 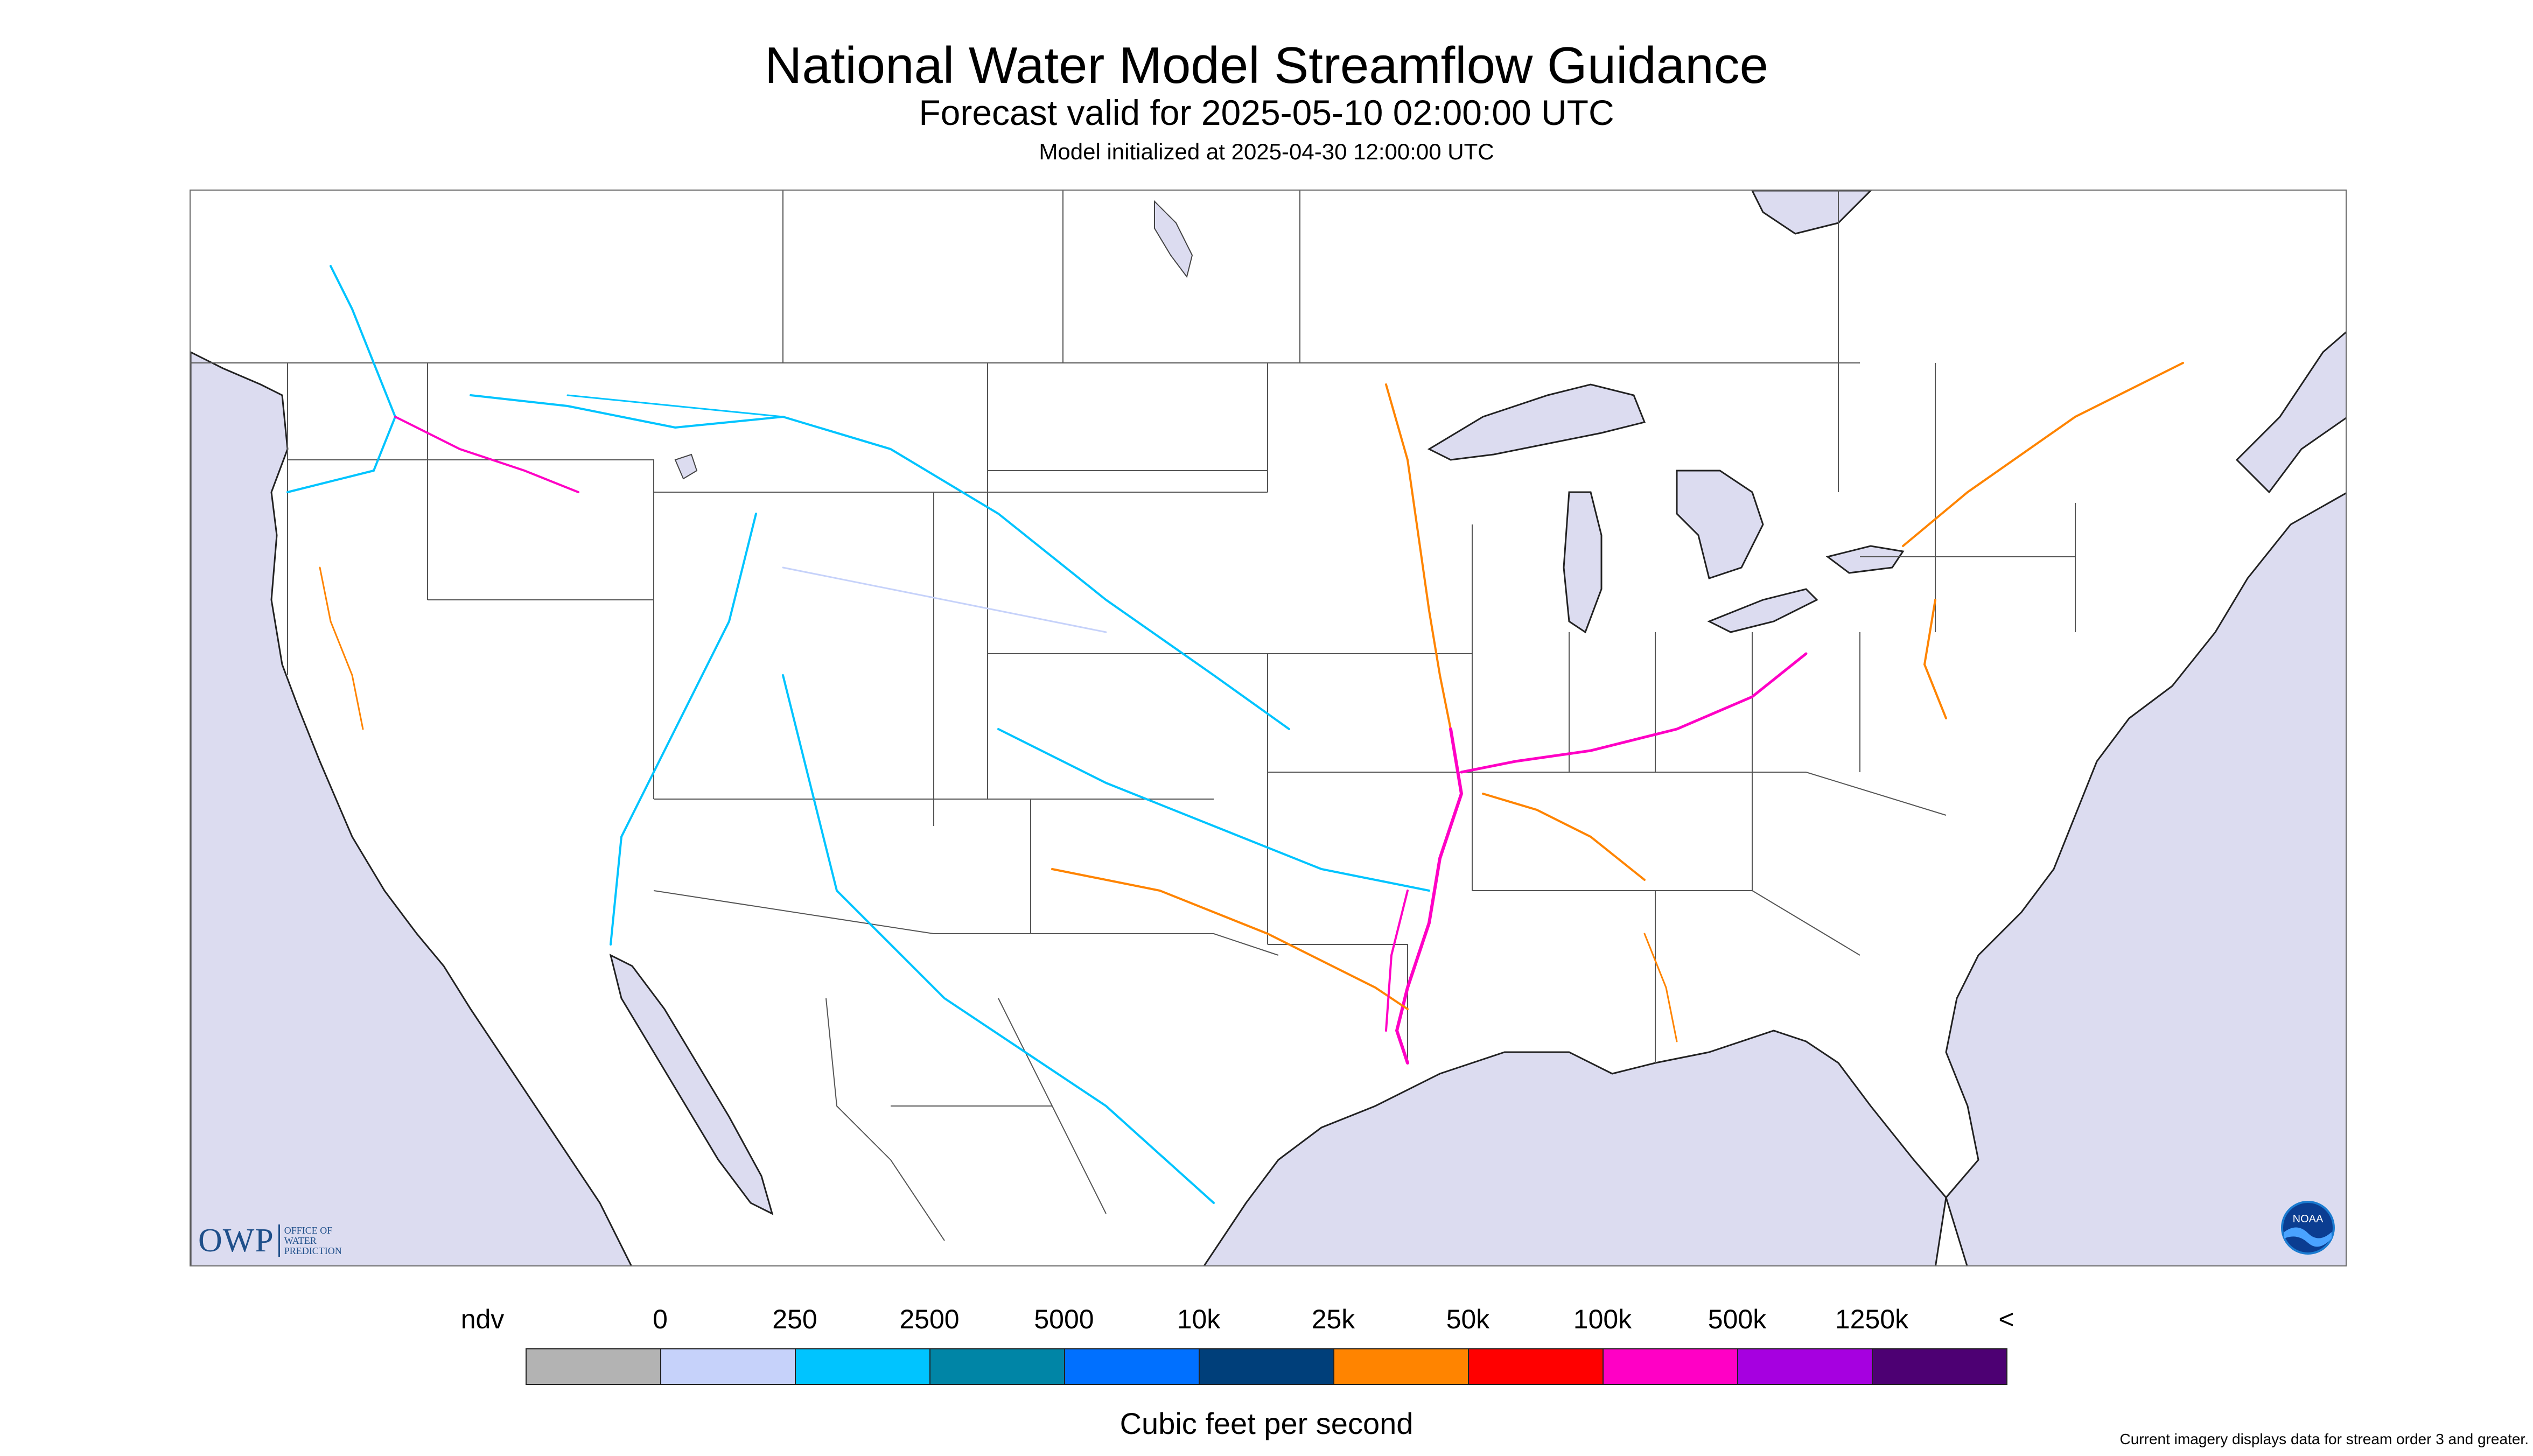 What do you see at coordinates (1536, 422) in the screenshot?
I see `lake-superior` at bounding box center [1536, 422].